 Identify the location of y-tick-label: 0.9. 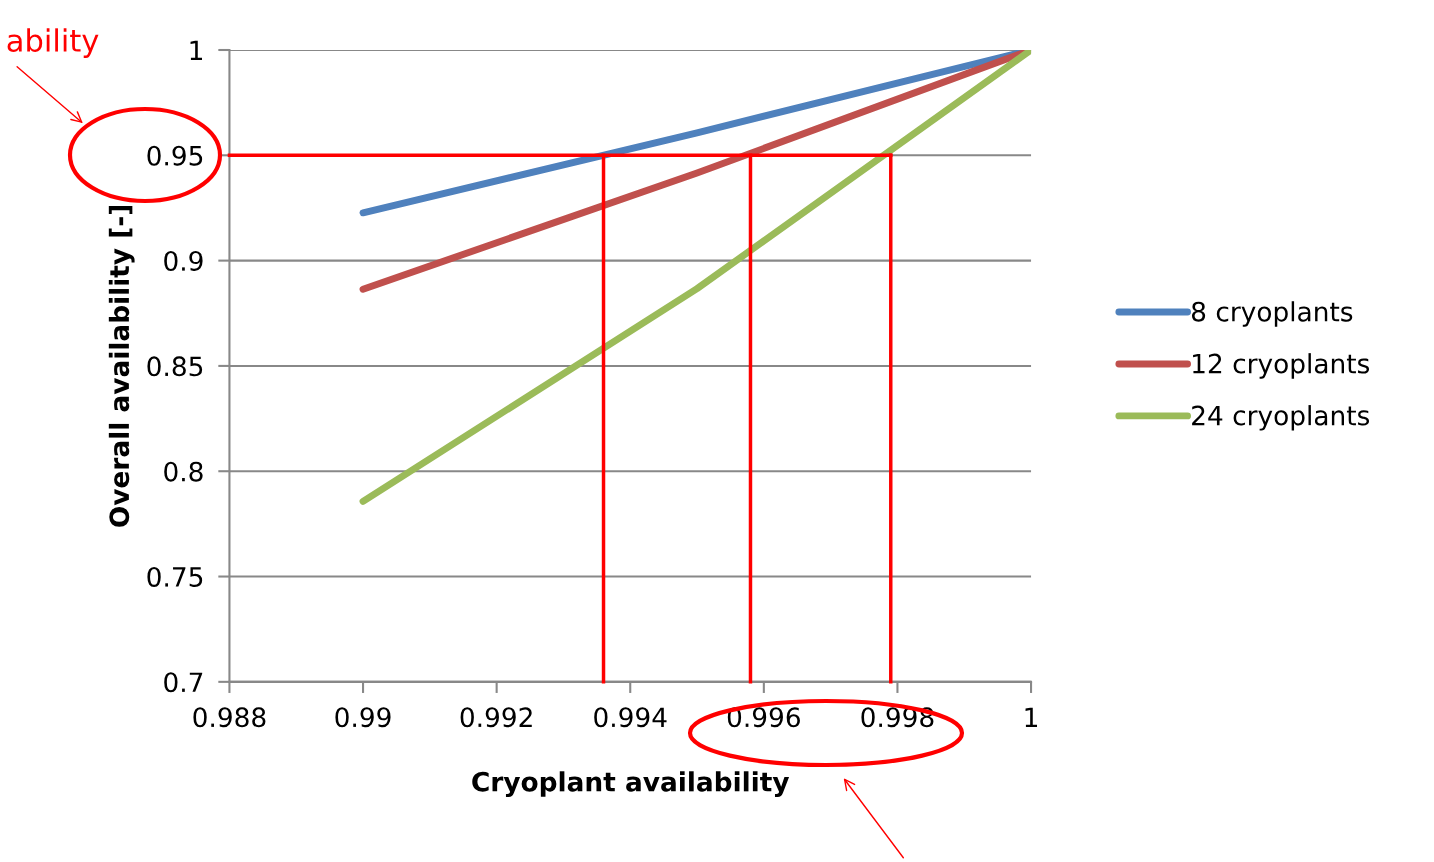
(183, 261).